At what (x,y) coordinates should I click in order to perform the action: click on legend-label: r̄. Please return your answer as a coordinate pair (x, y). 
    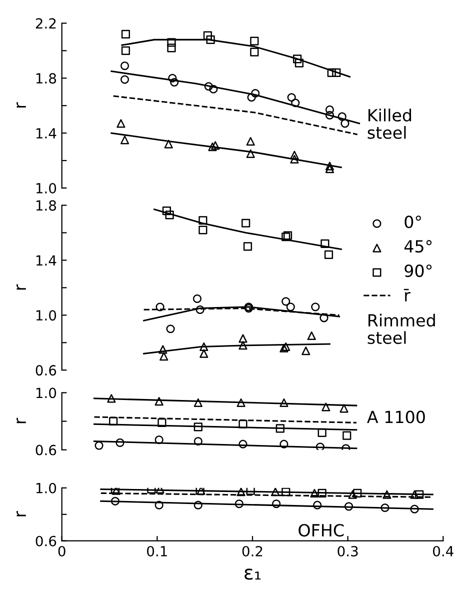
    Looking at the image, I should click on (407, 295).